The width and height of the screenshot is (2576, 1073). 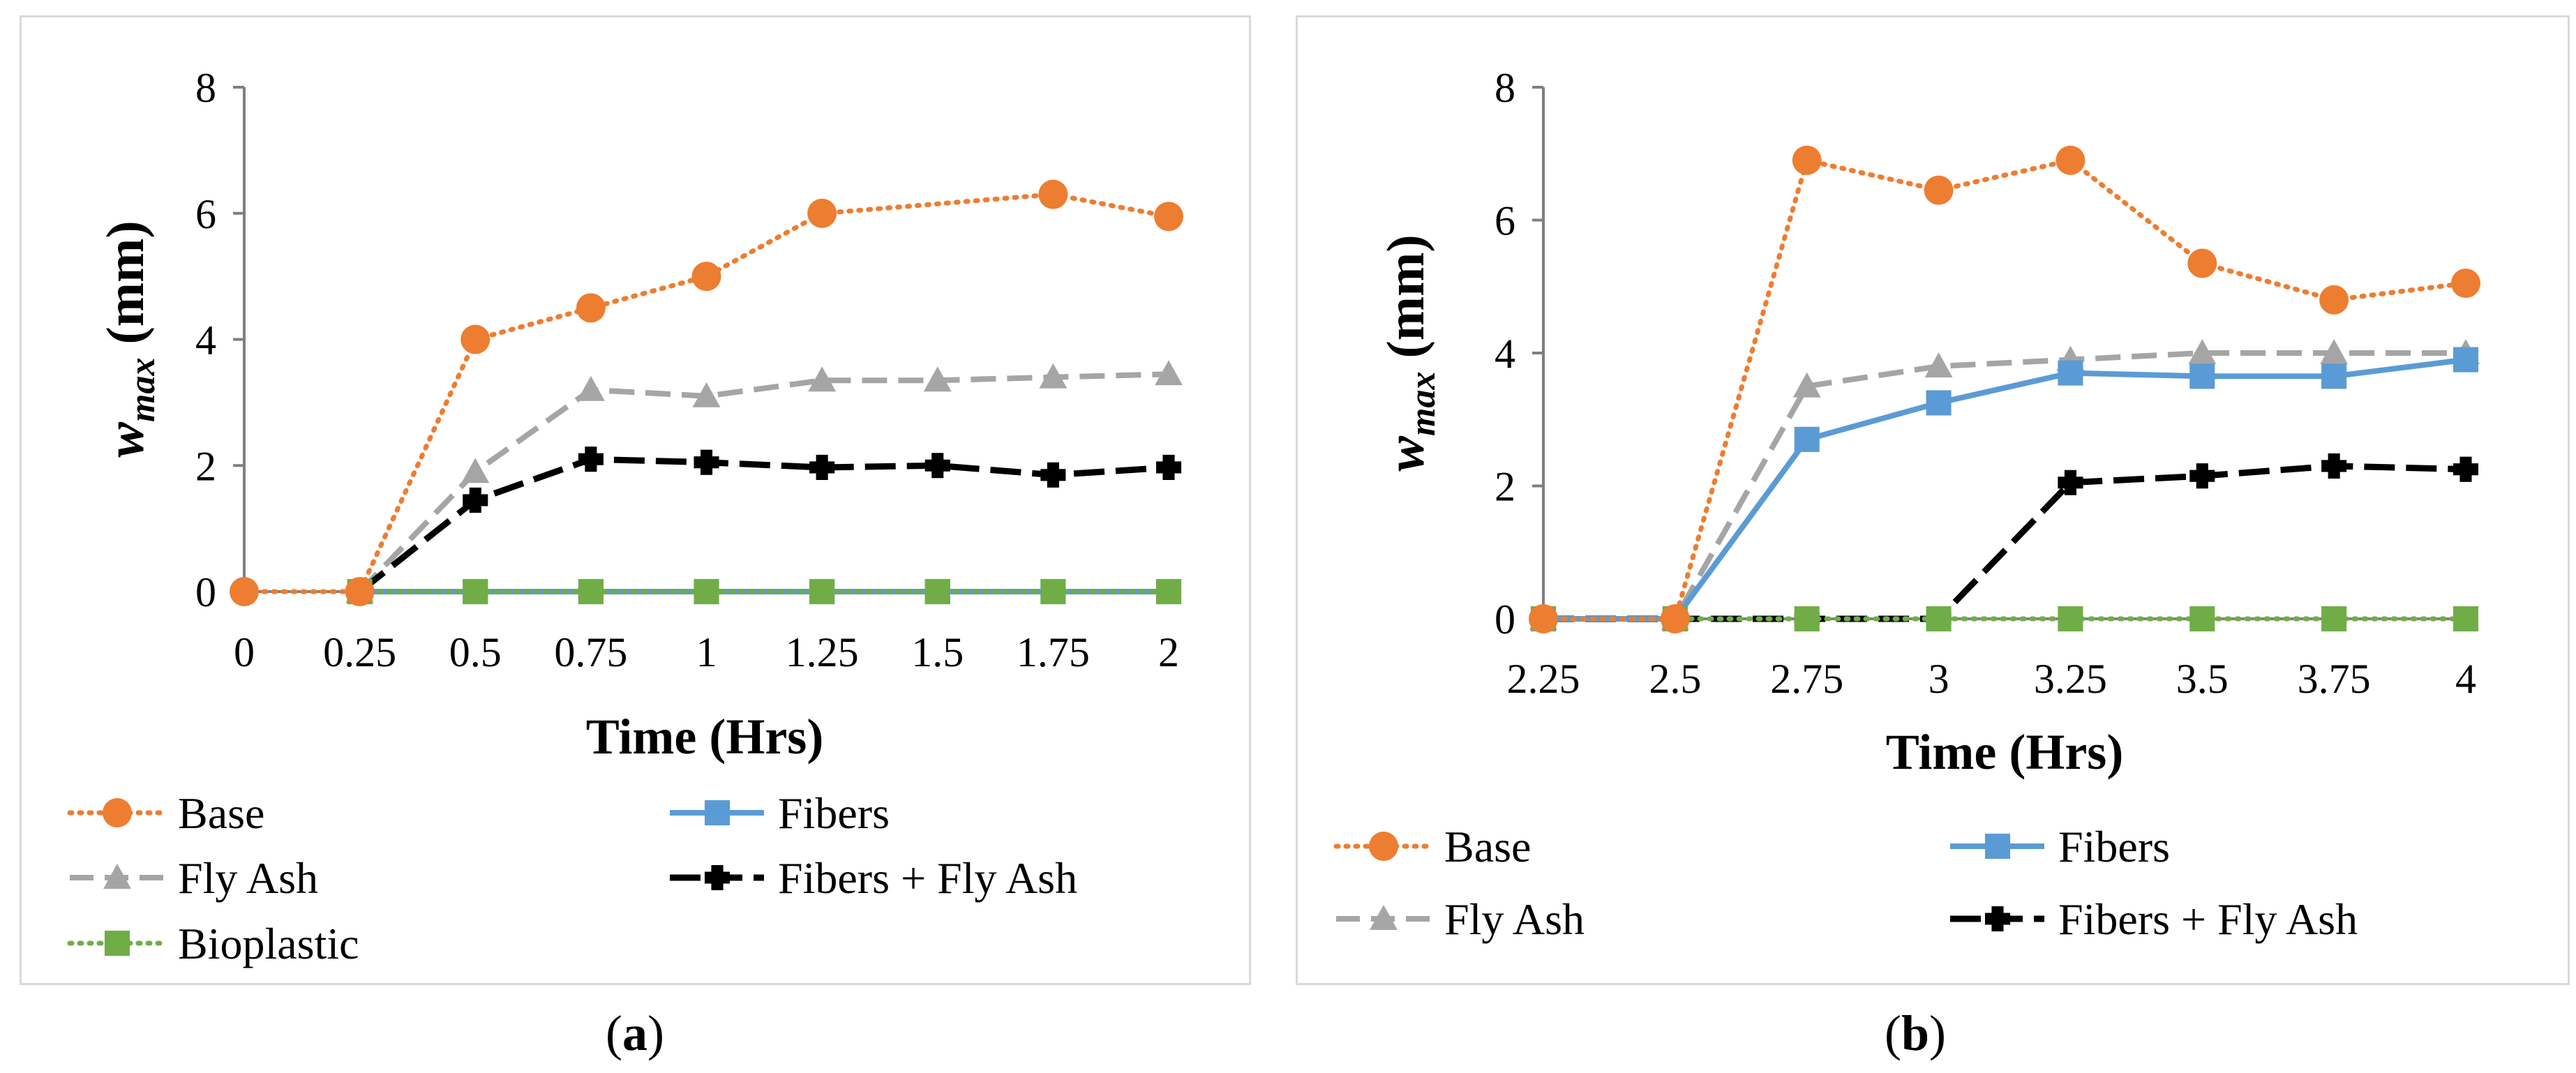 What do you see at coordinates (1505, 619) in the screenshot?
I see `y-tick-label: 0` at bounding box center [1505, 619].